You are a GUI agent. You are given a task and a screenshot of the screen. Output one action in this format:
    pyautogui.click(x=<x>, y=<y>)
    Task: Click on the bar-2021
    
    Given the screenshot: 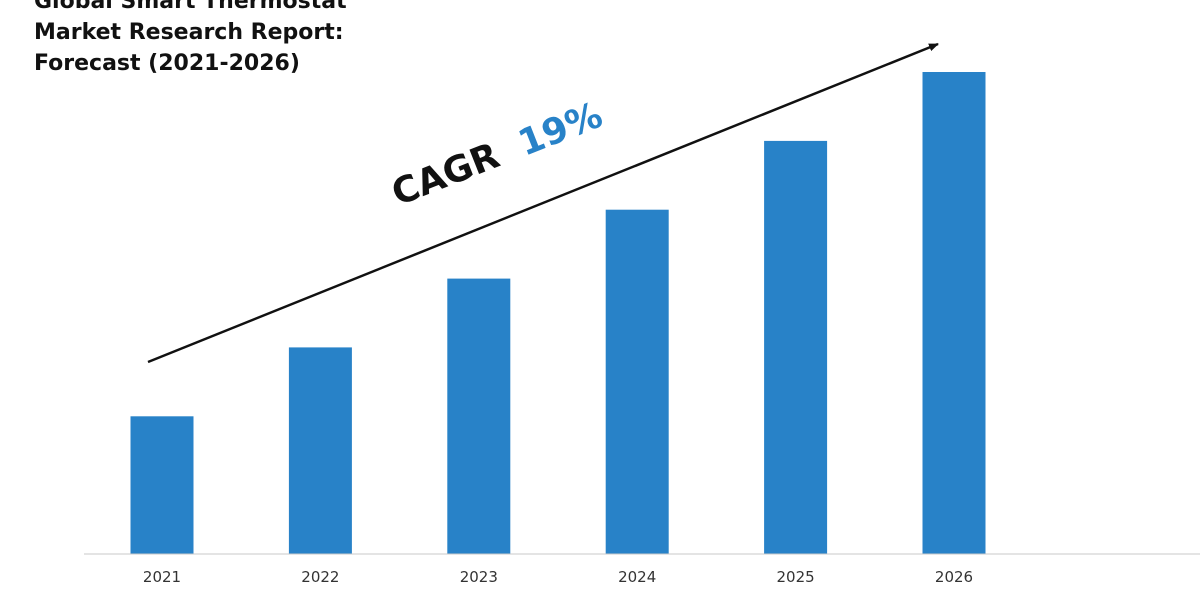 What is the action you would take?
    pyautogui.click(x=162, y=485)
    